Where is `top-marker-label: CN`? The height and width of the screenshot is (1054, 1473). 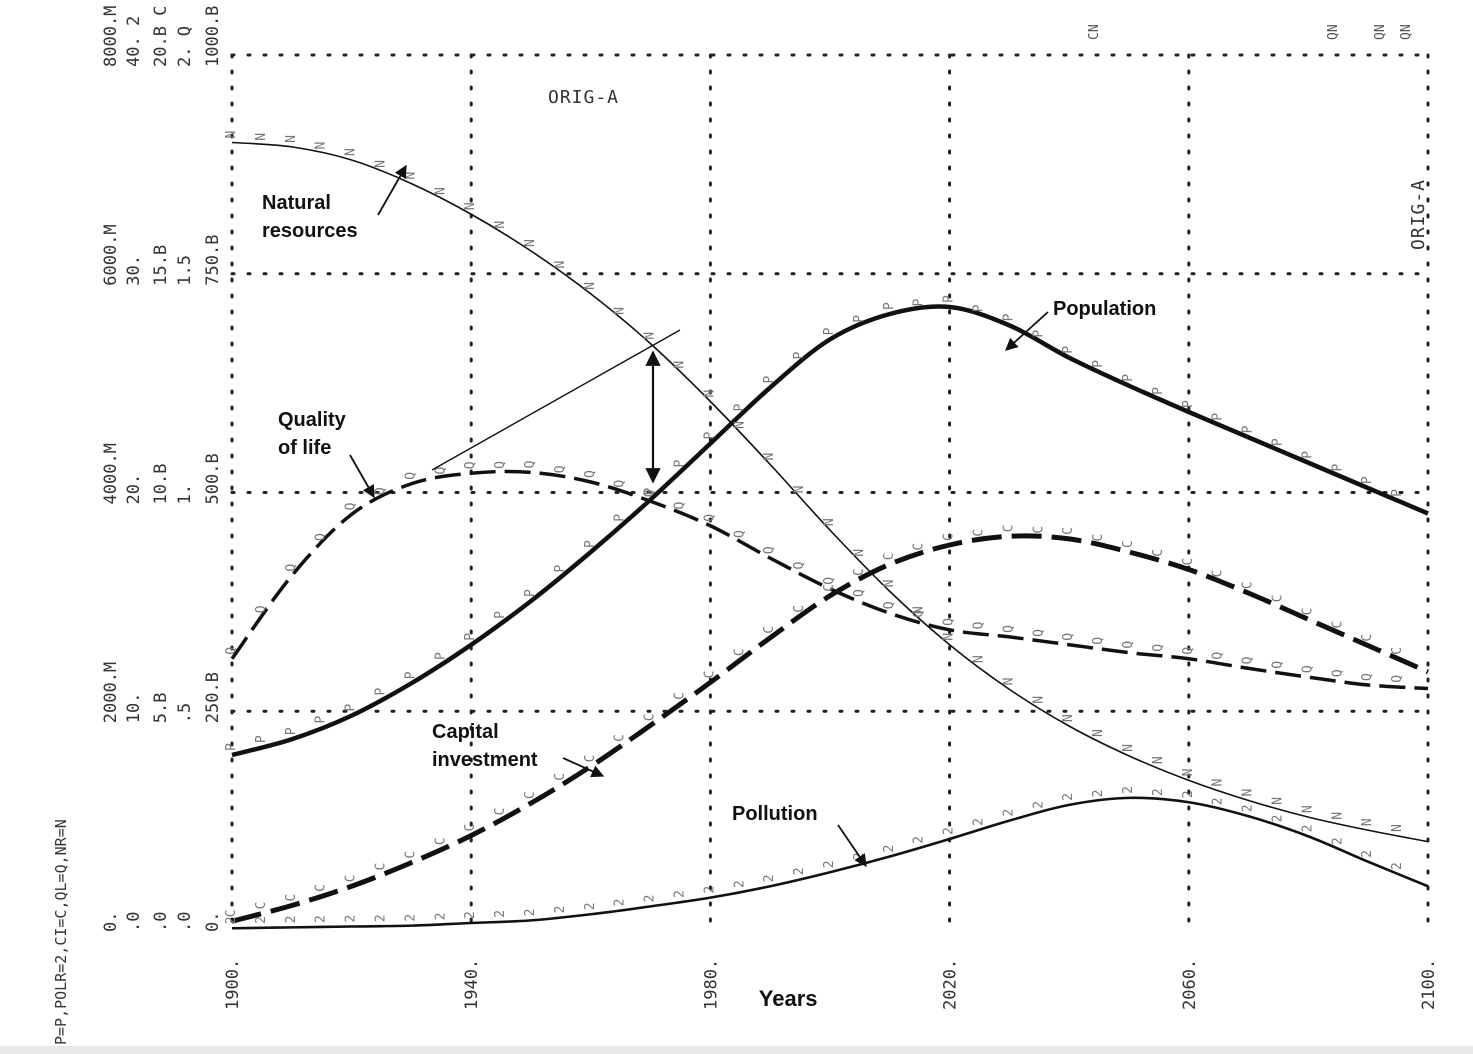 top-marker-label: CN is located at coordinates (1094, 32).